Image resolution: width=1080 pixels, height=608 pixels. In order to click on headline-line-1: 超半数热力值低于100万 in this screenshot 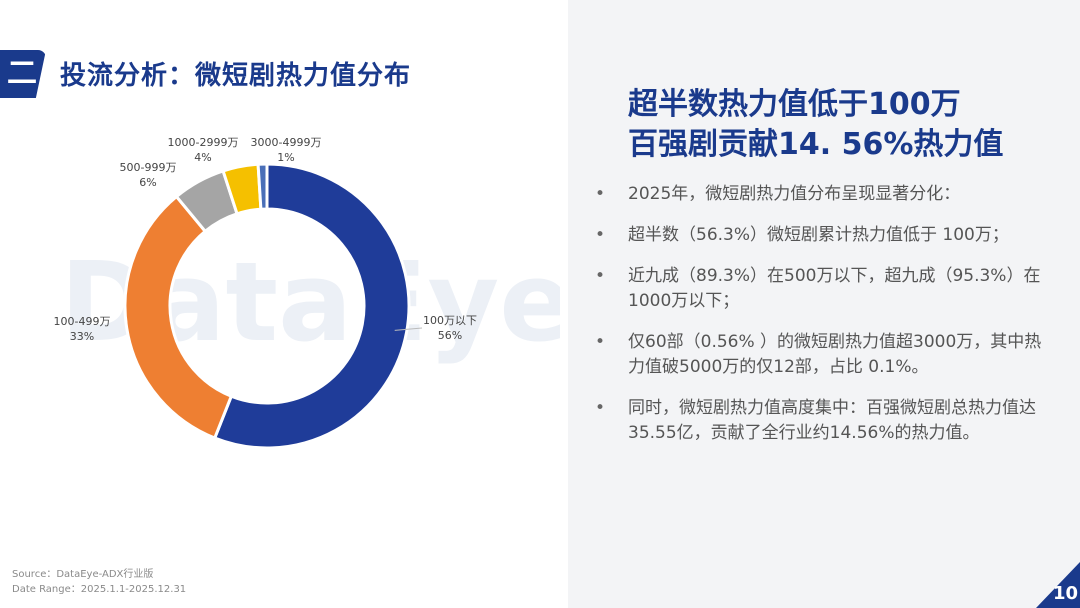, I will do `click(794, 104)`.